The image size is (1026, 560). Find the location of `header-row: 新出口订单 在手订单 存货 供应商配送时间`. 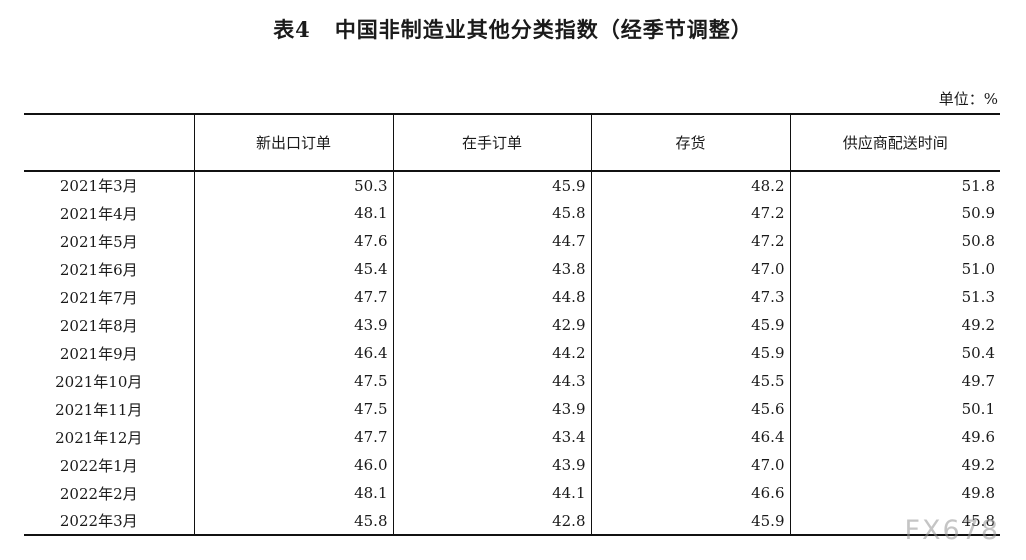

header-row: 新出口订单 在手订单 存货 供应商配送时间 is located at coordinates (512, 142).